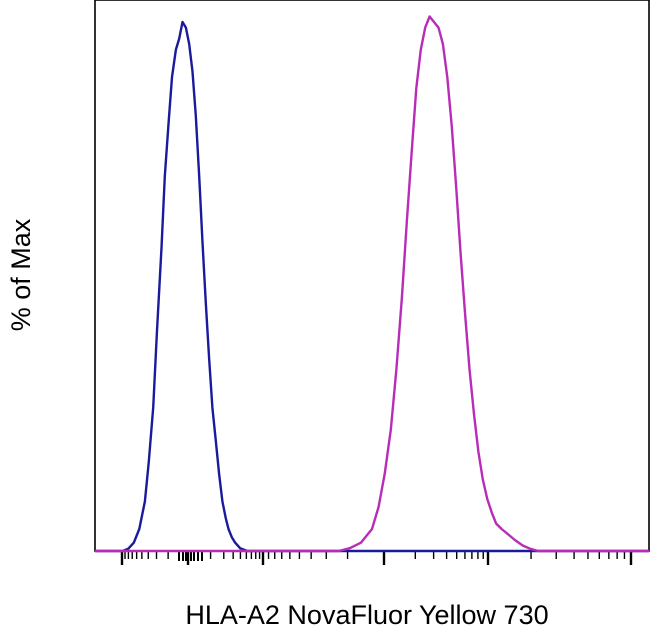 The width and height of the screenshot is (650, 633). I want to click on x-axis-ticks, so click(376, 558).